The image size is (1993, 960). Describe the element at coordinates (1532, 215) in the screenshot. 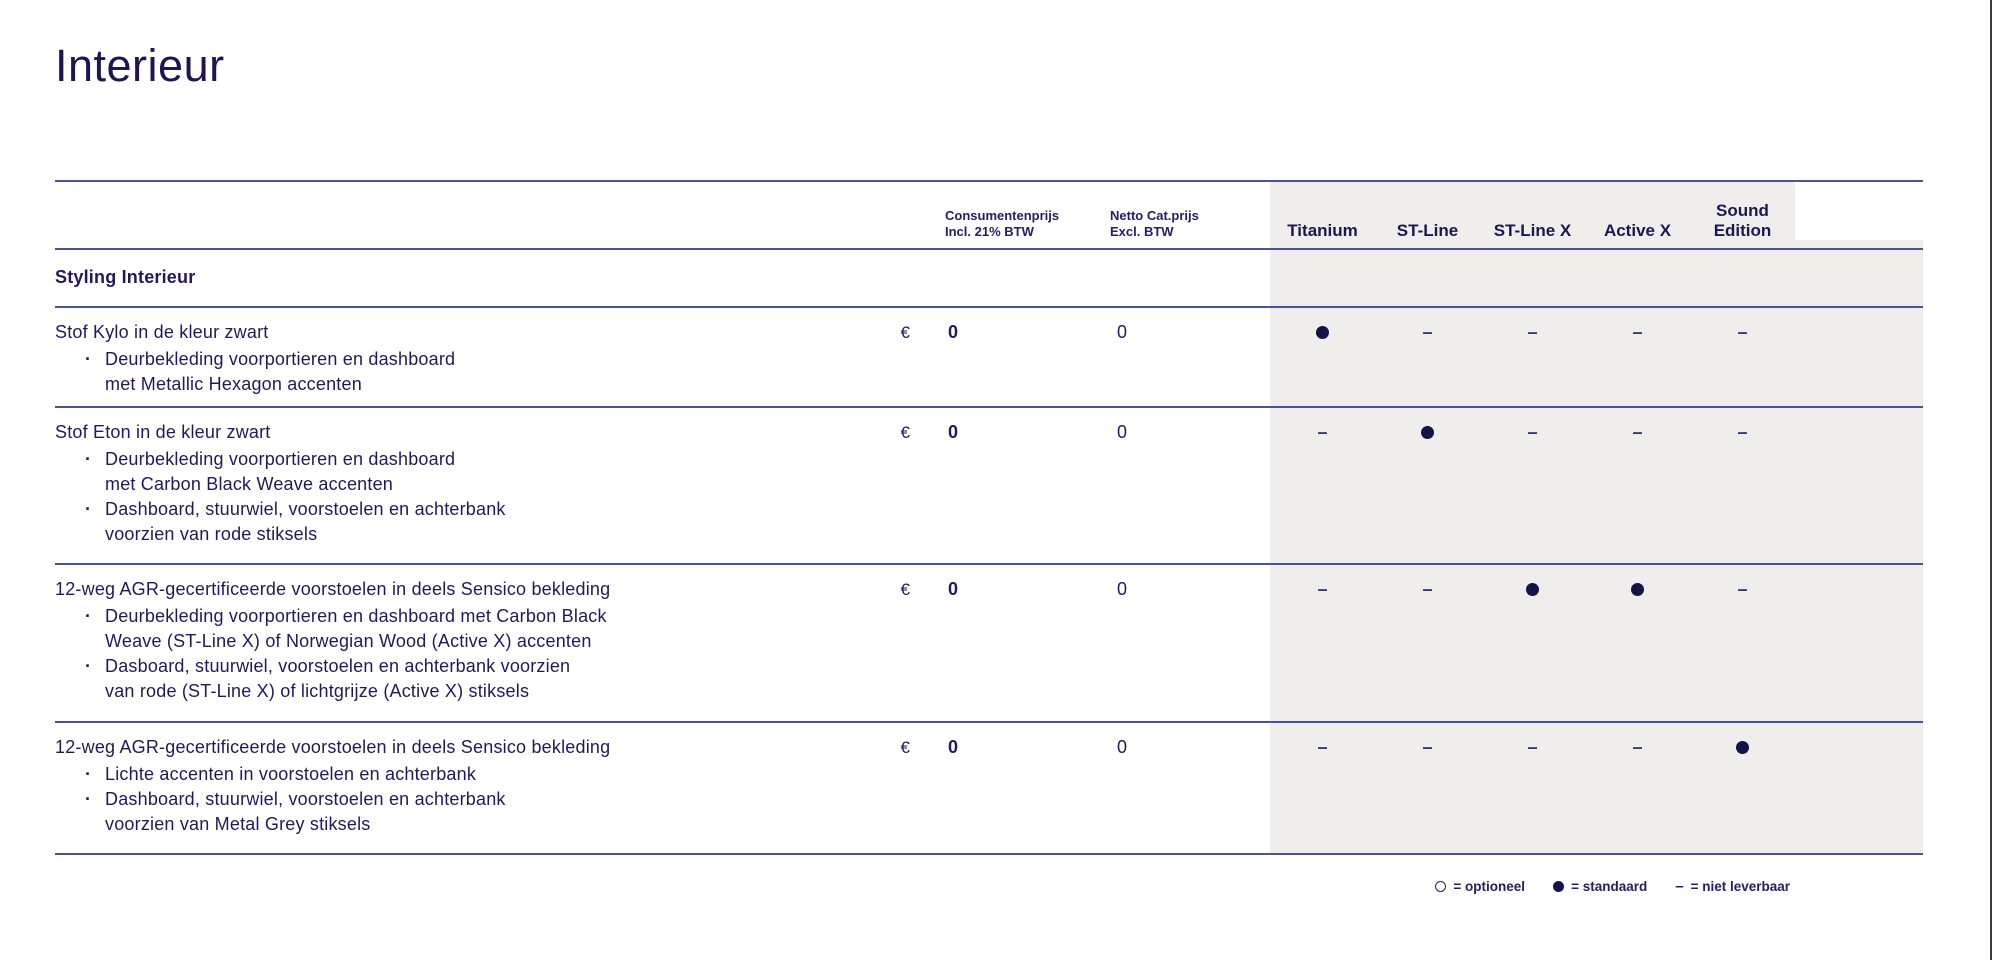

I see `trim-column-header: ST-Line X` at that location.